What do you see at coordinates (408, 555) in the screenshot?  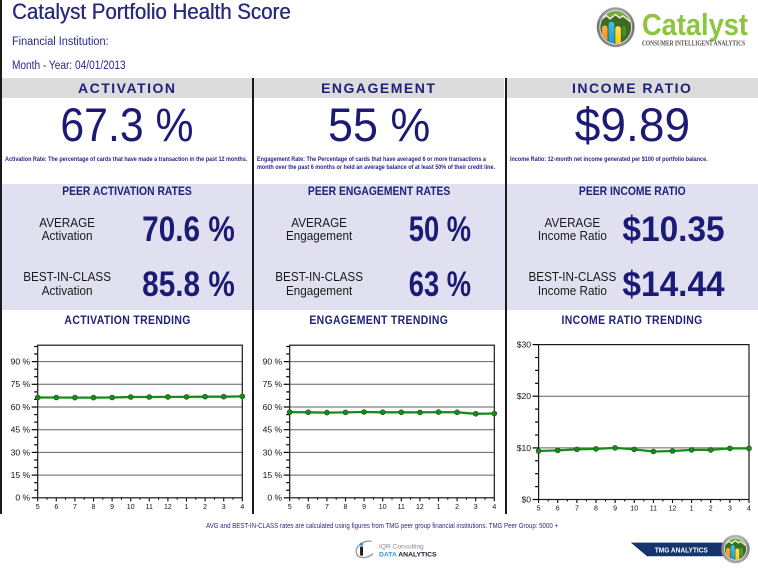 I see `svg-text: DATA ANALYTICS` at bounding box center [408, 555].